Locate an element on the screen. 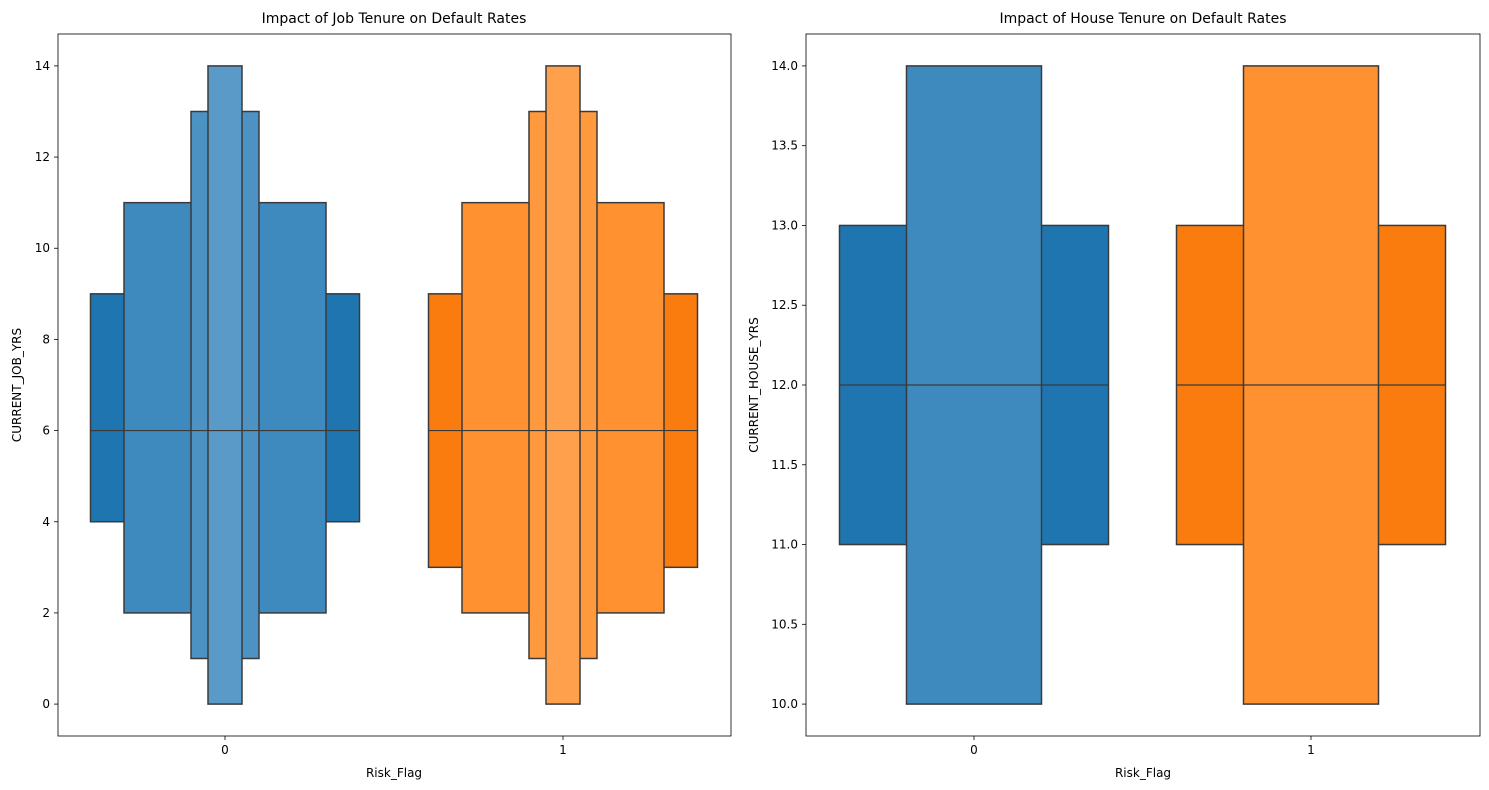 The width and height of the screenshot is (1489, 790). y-tick-label: 13.5 is located at coordinates (784, 146).